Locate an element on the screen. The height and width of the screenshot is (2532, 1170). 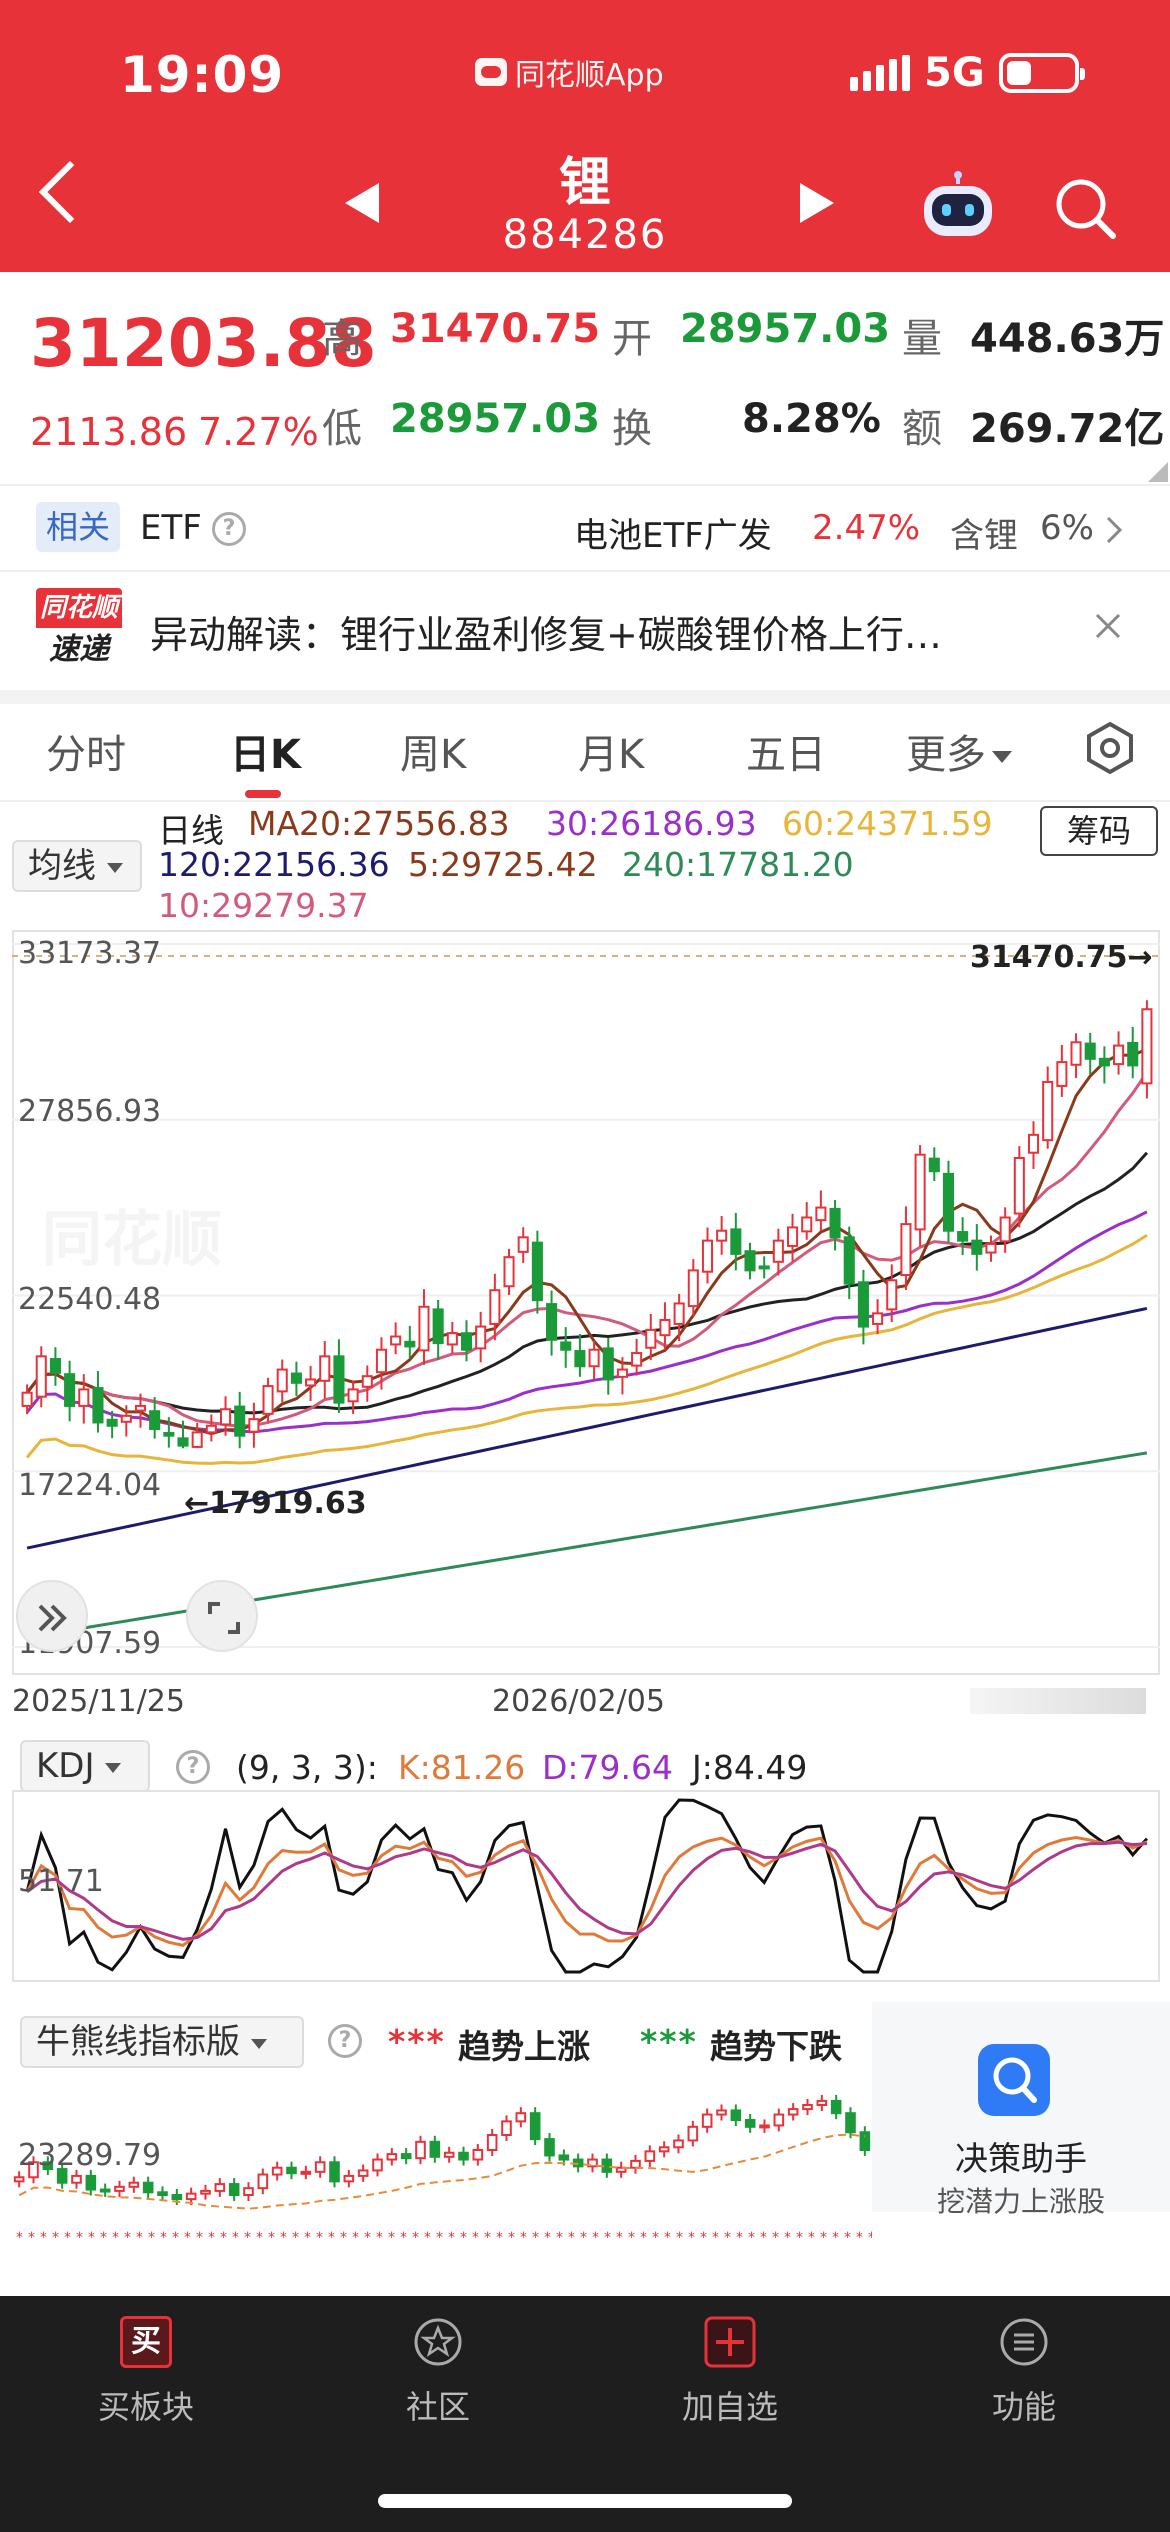
header-bar: 19:09 同花顺App 5G 锂 884286 is located at coordinates (585, 136).